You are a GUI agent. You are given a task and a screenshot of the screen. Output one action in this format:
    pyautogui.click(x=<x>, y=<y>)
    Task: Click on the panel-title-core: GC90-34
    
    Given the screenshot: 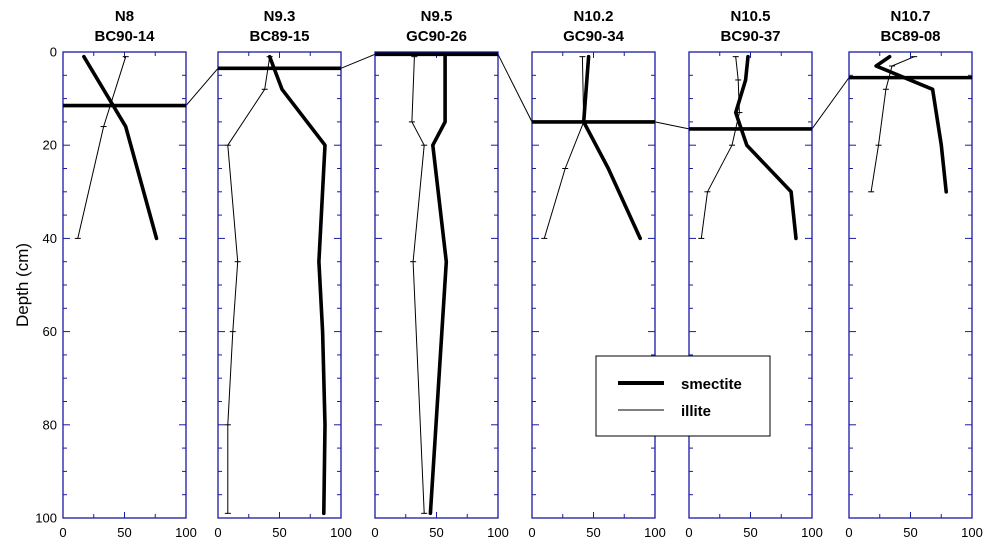 What is the action you would take?
    pyautogui.click(x=594, y=36)
    